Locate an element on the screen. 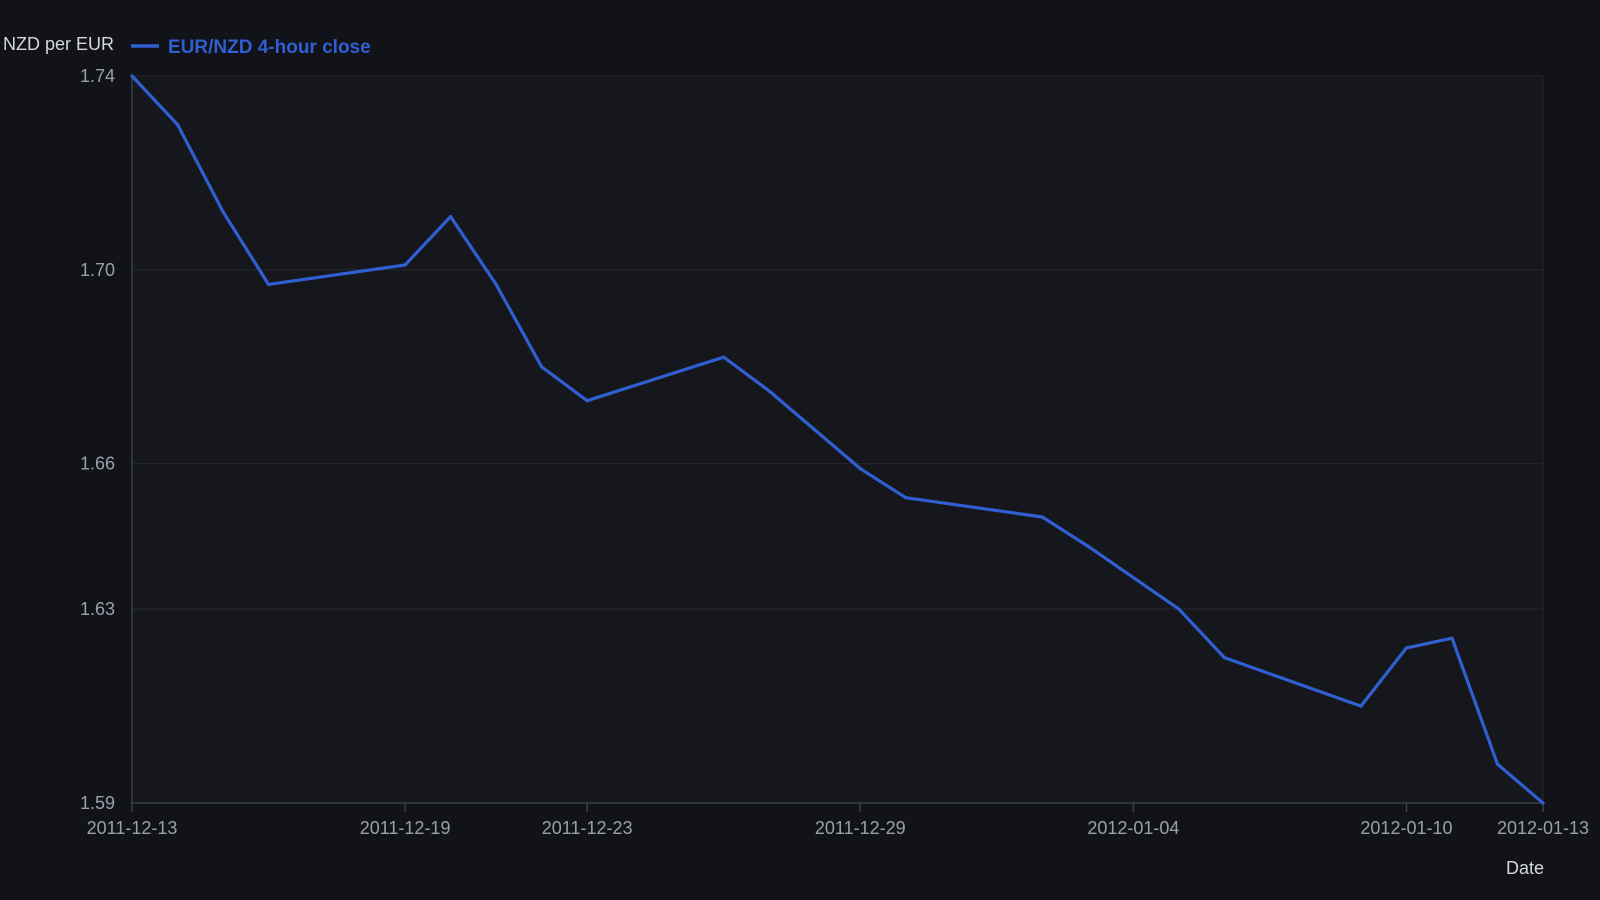  y-tick-label: 1.66 is located at coordinates (97, 464).